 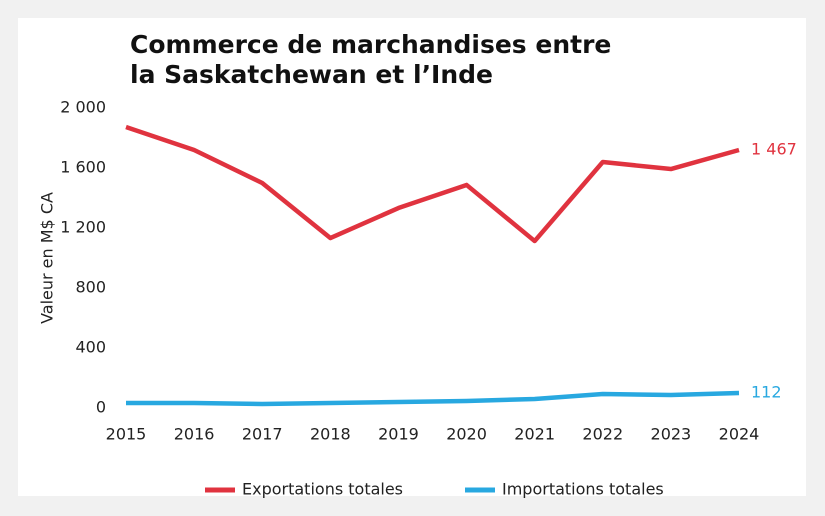 What do you see at coordinates (126, 434) in the screenshot?
I see `x-tick-label: 2015` at bounding box center [126, 434].